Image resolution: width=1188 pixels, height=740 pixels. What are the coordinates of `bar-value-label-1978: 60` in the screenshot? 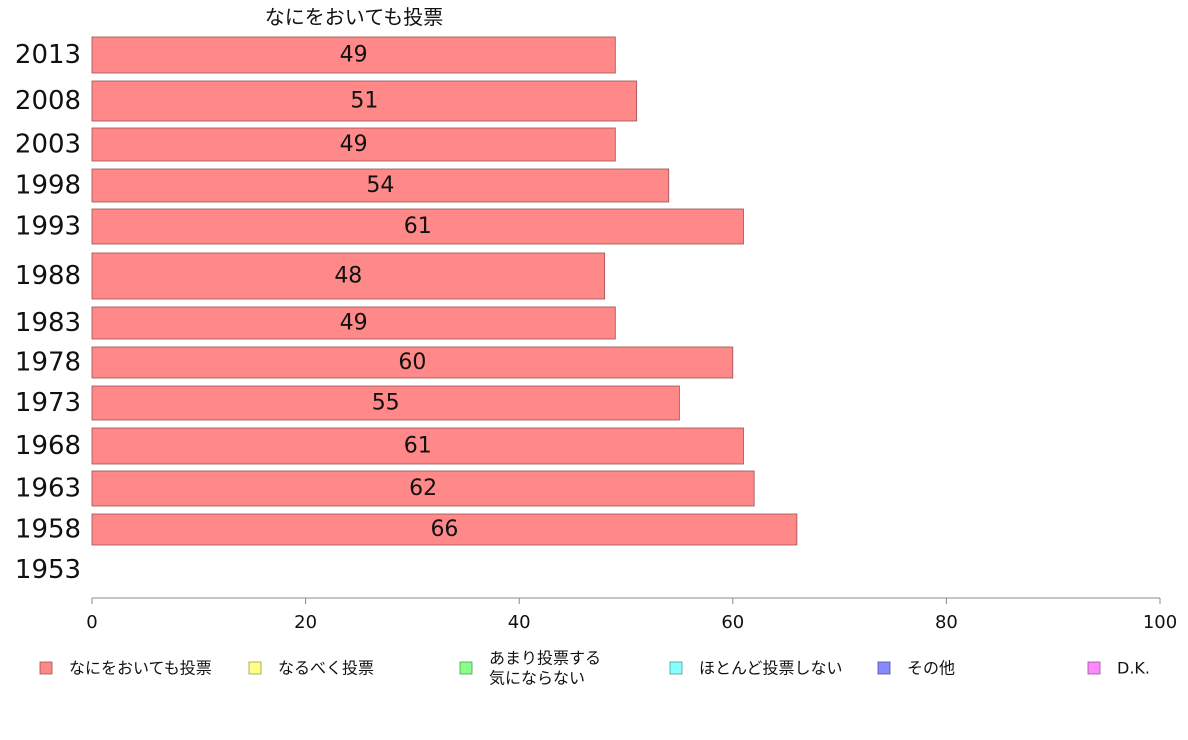 It's located at (412, 362).